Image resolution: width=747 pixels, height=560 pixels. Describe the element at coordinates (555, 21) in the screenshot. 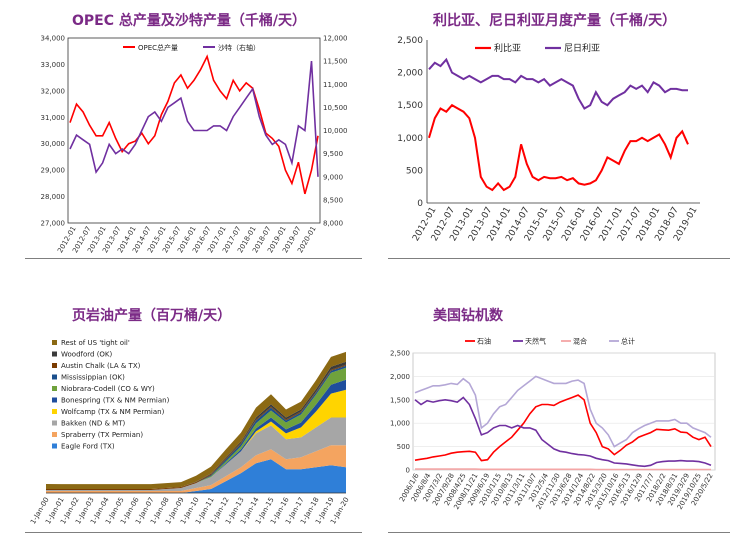

I see `libya-nigeria-chart-title: 利比亚、尼日利亚月度产量（千桶/天）` at that location.